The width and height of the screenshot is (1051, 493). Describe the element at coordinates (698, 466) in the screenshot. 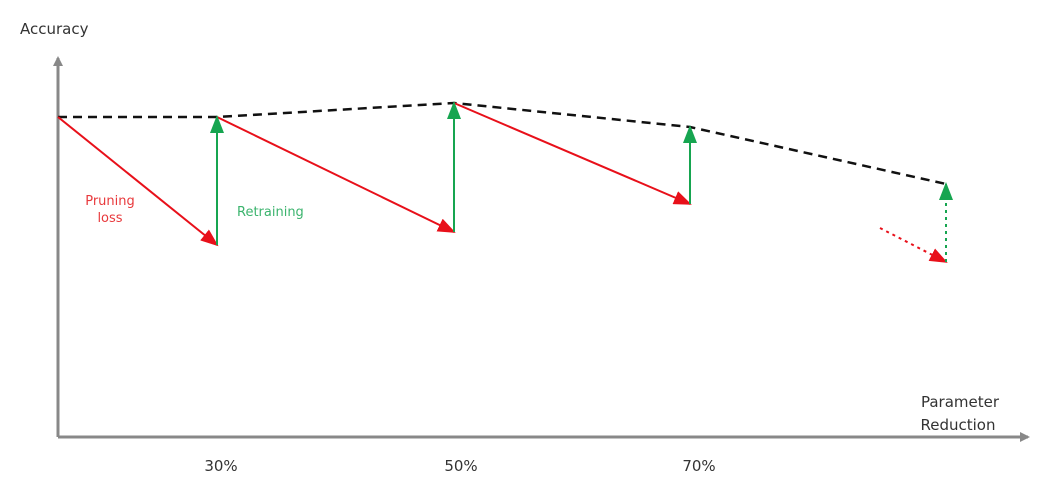

I see `x-tick-label: 70%` at that location.